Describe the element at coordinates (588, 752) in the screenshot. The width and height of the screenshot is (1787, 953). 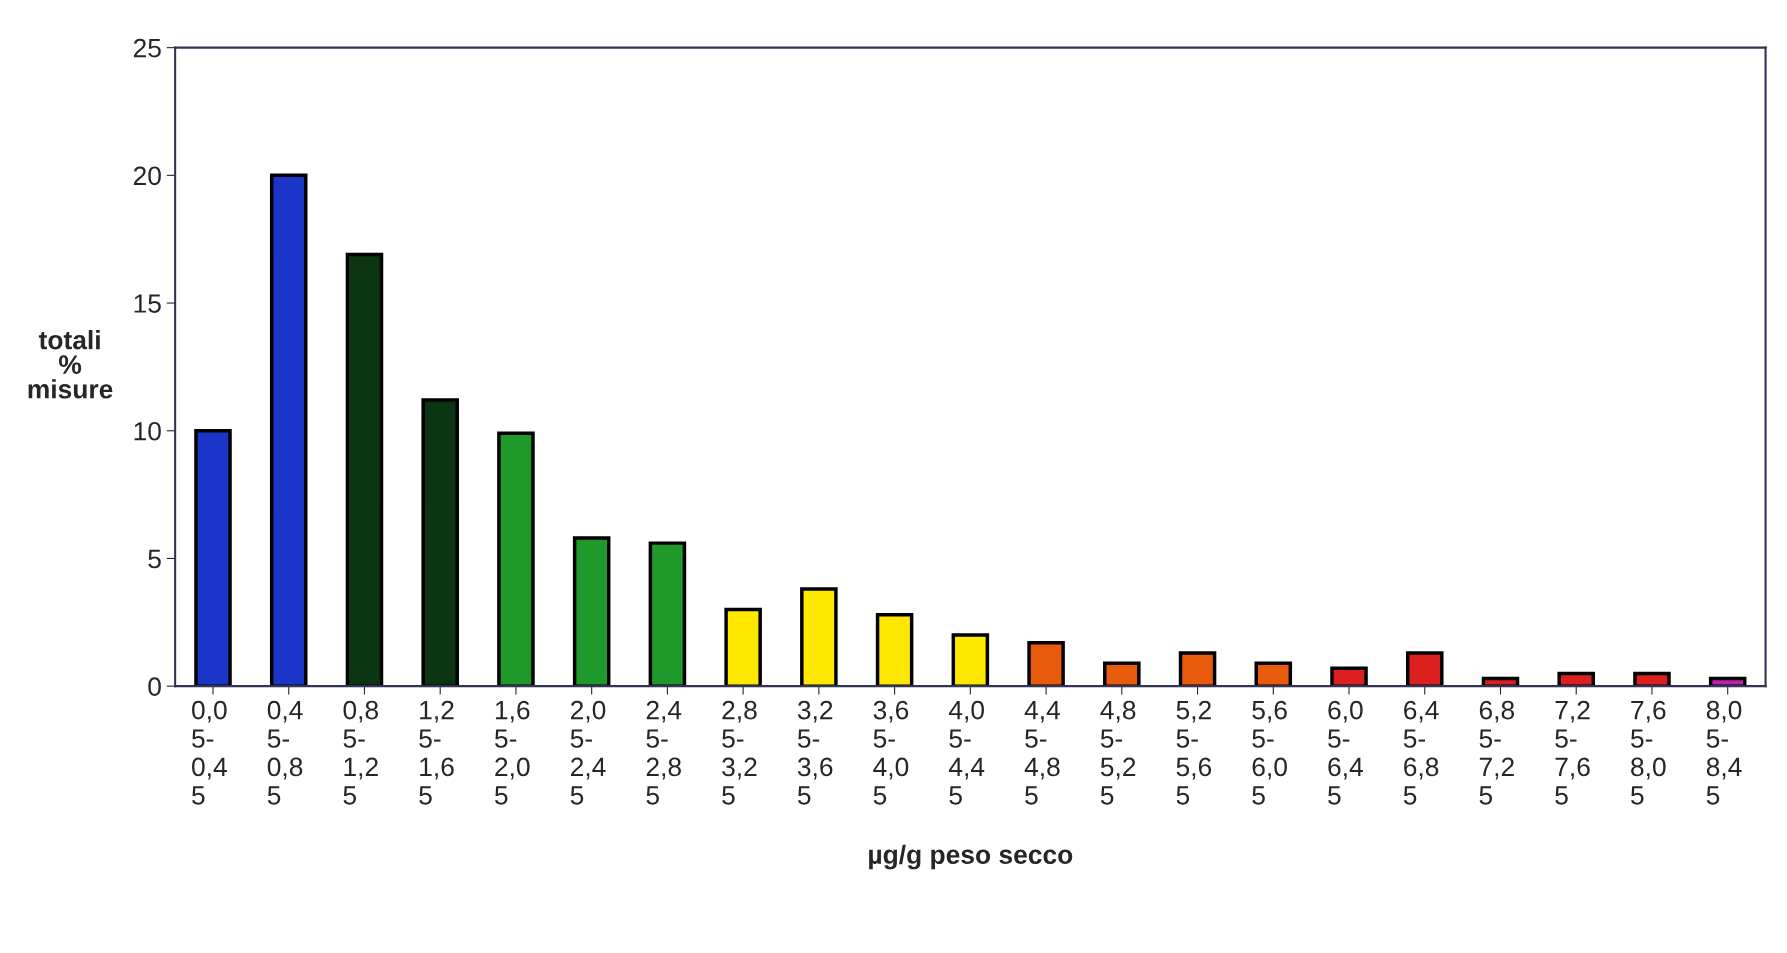
I see `x-tick-label: 2,0 5- 2,4 5` at that location.